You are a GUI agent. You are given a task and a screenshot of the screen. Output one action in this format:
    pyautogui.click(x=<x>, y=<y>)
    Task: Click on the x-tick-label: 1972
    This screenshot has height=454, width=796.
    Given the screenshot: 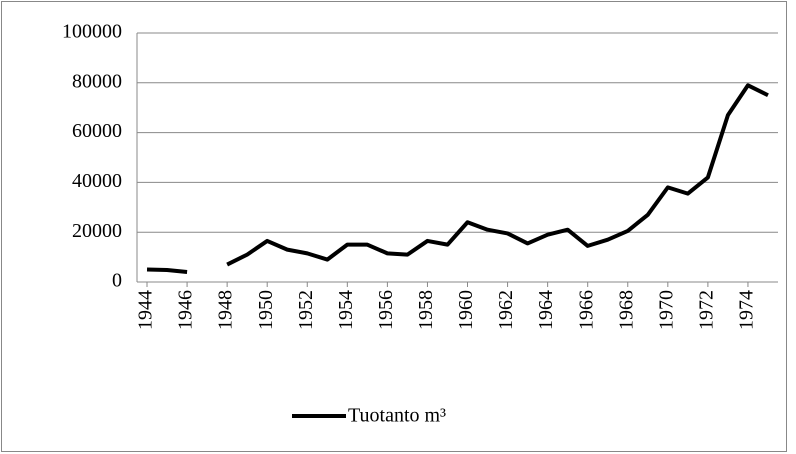 What is the action you would take?
    pyautogui.click(x=706, y=310)
    